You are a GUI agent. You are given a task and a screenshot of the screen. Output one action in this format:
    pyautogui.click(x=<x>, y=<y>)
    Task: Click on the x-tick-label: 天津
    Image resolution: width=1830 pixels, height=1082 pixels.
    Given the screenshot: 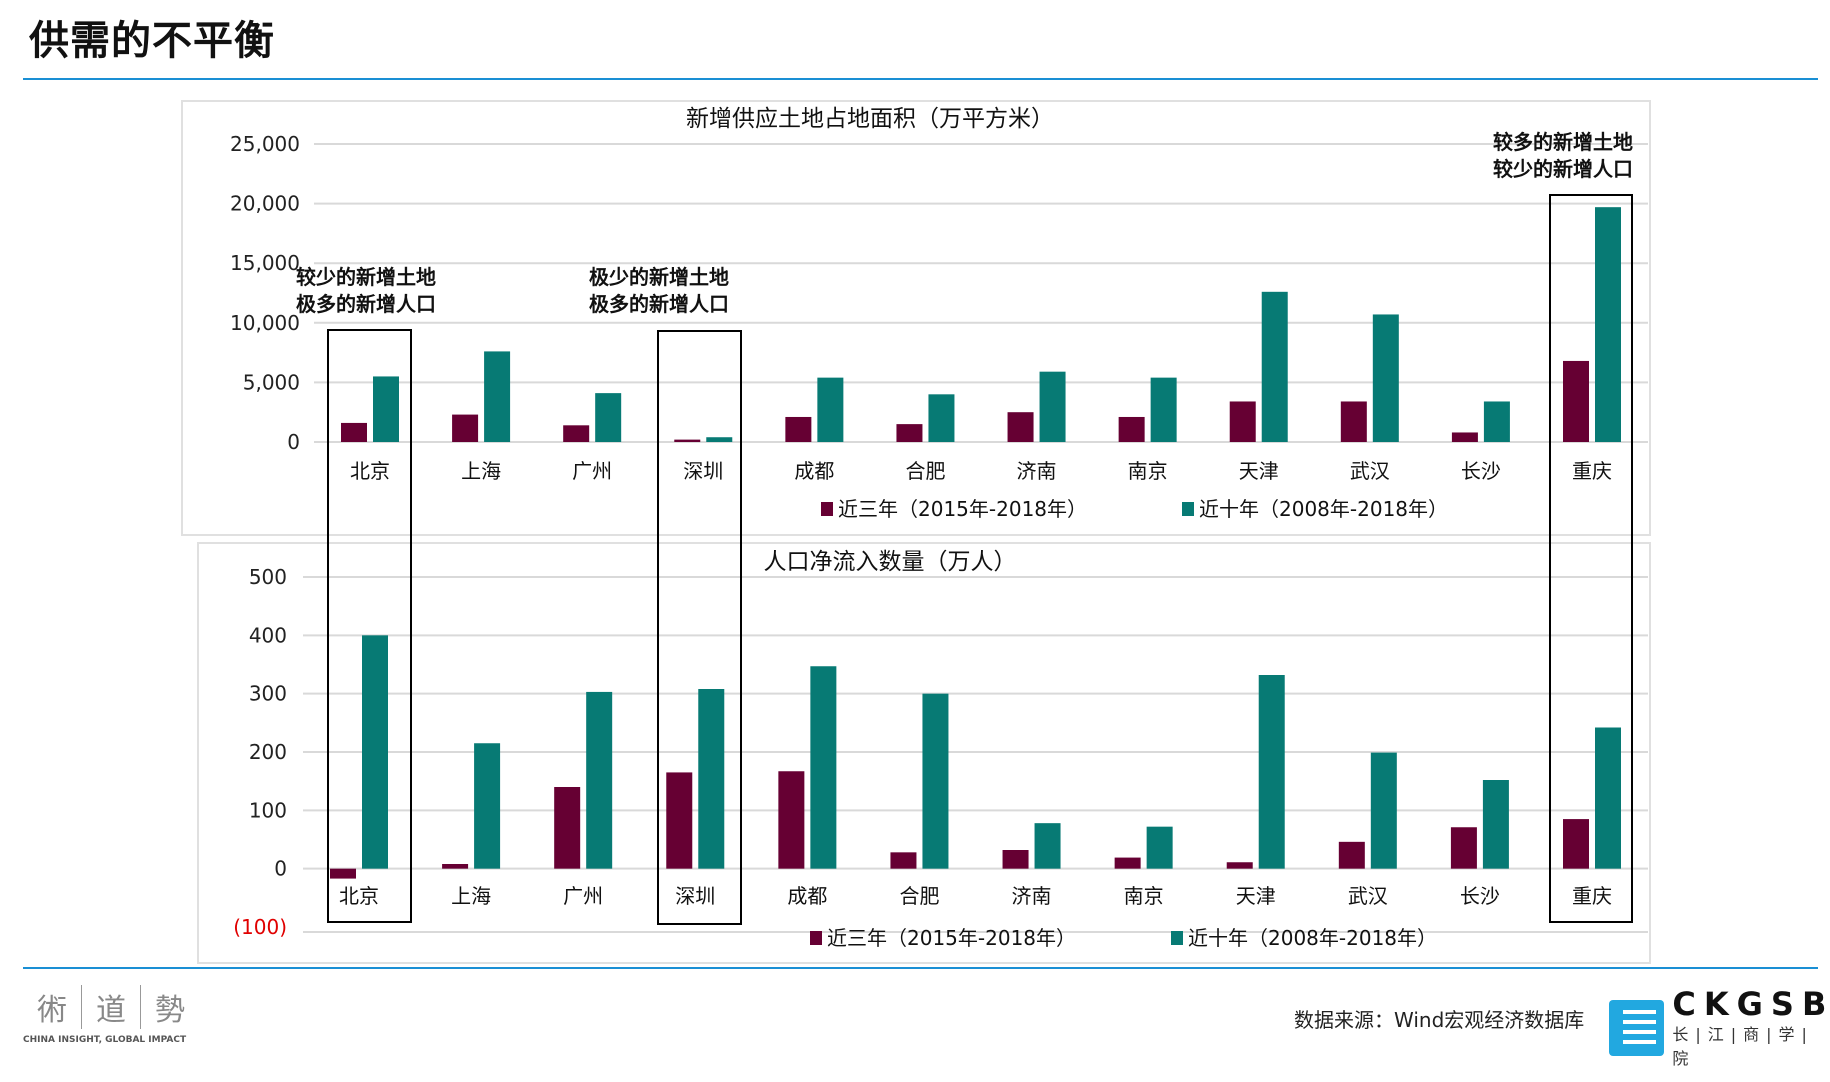 What is the action you would take?
    pyautogui.click(x=1259, y=471)
    